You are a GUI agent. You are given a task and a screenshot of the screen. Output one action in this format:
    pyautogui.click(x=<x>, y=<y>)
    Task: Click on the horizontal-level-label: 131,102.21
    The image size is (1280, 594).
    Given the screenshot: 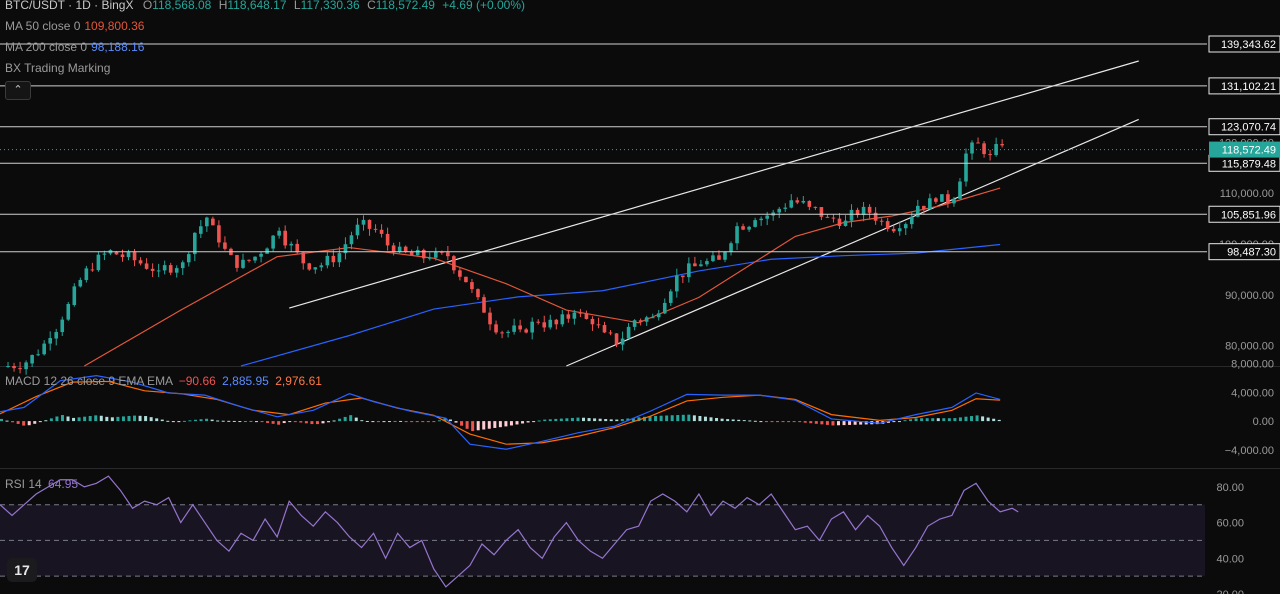 What is the action you would take?
    pyautogui.click(x=1248, y=87)
    